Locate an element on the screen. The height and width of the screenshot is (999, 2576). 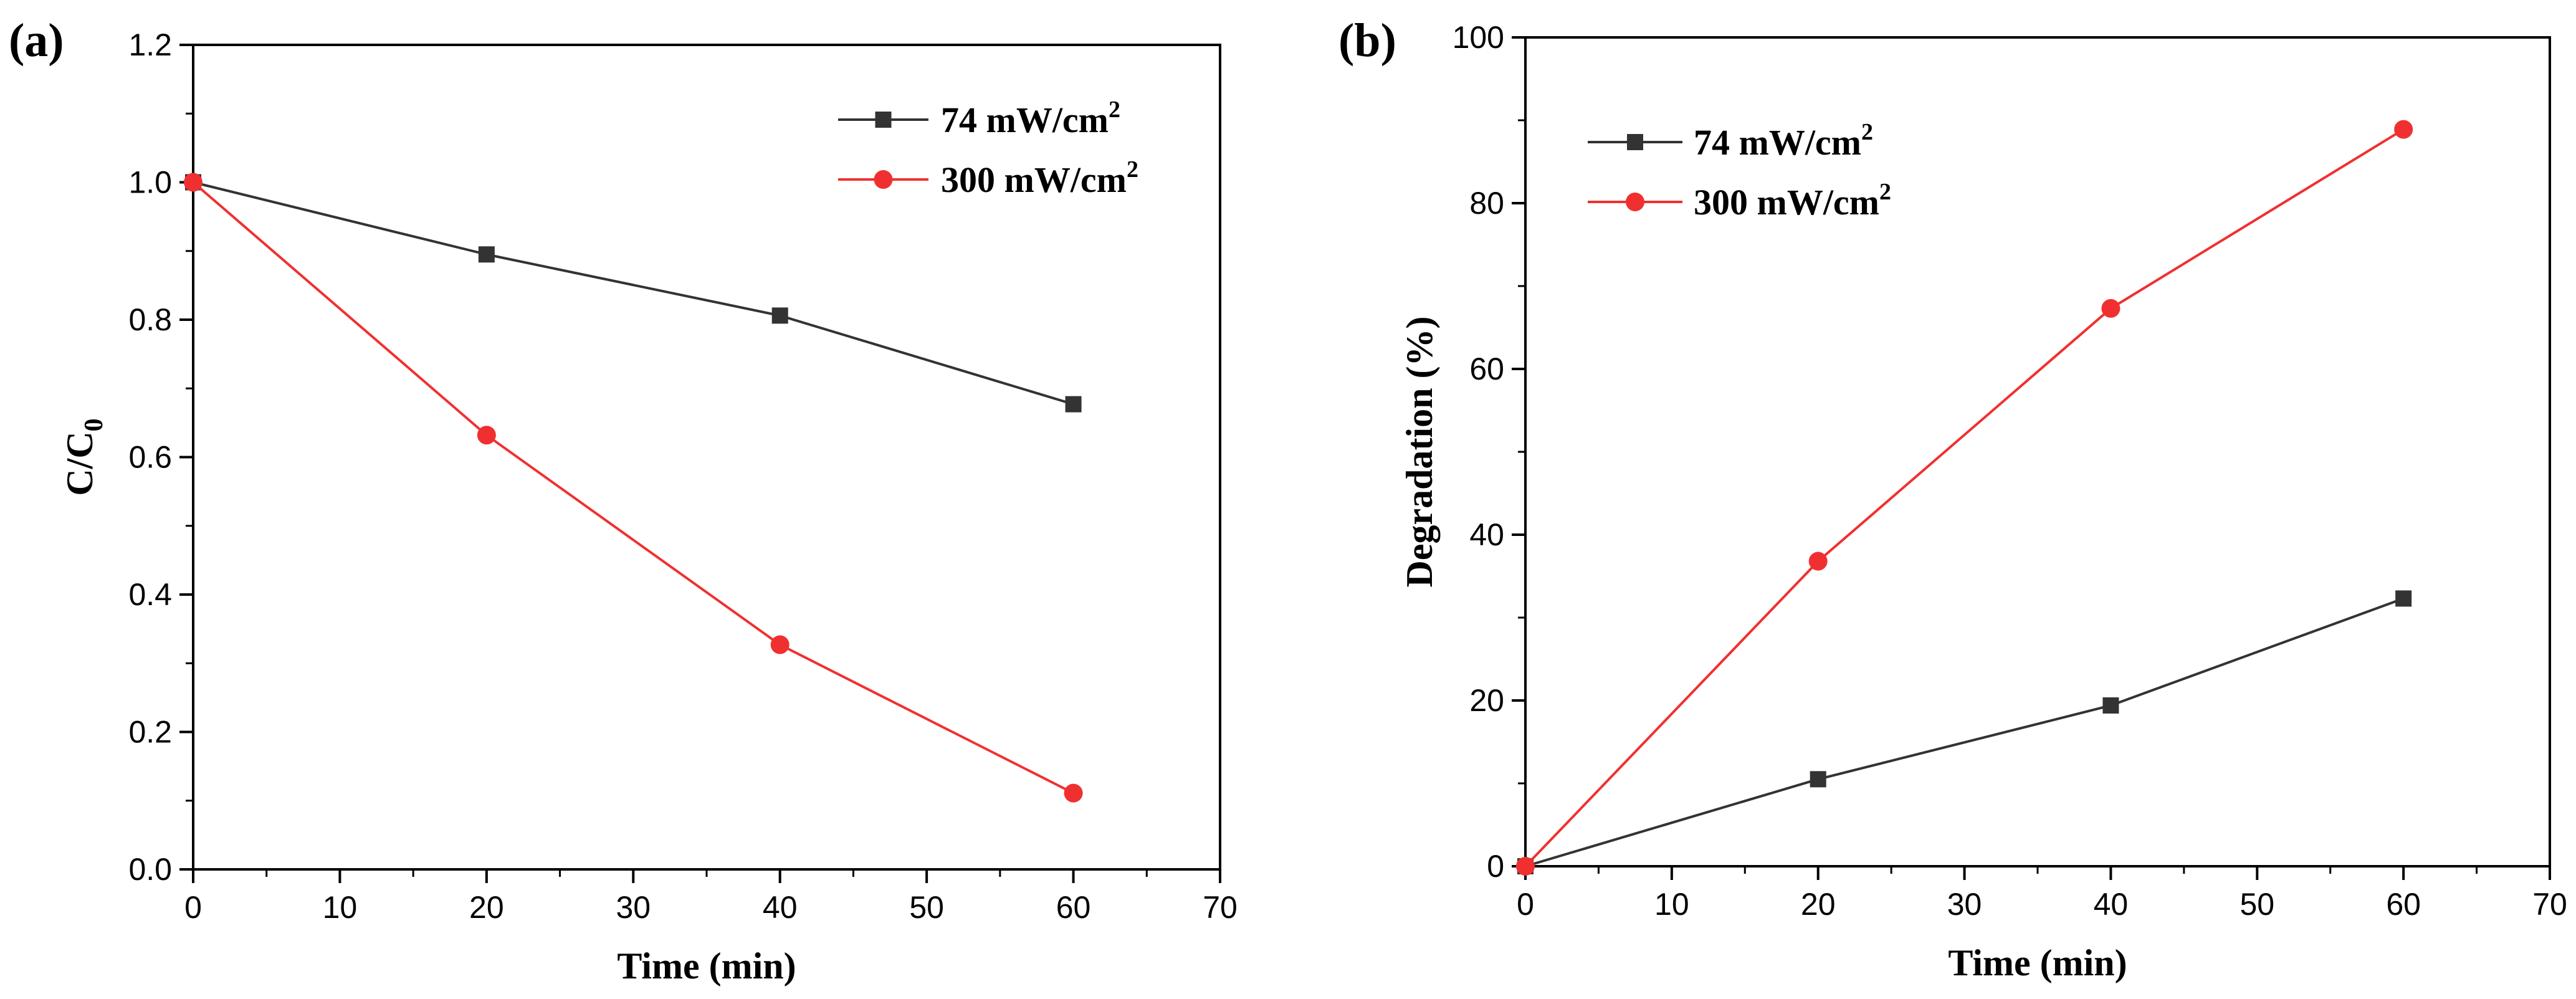
panel-b-y-tick-label: 20 is located at coordinates (1487, 700).